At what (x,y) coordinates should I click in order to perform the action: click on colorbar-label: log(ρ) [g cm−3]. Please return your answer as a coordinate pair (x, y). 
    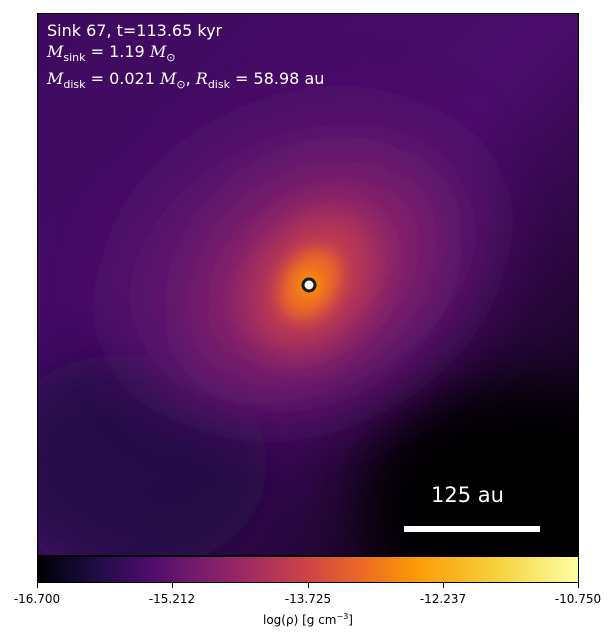
    Looking at the image, I should click on (308, 619).